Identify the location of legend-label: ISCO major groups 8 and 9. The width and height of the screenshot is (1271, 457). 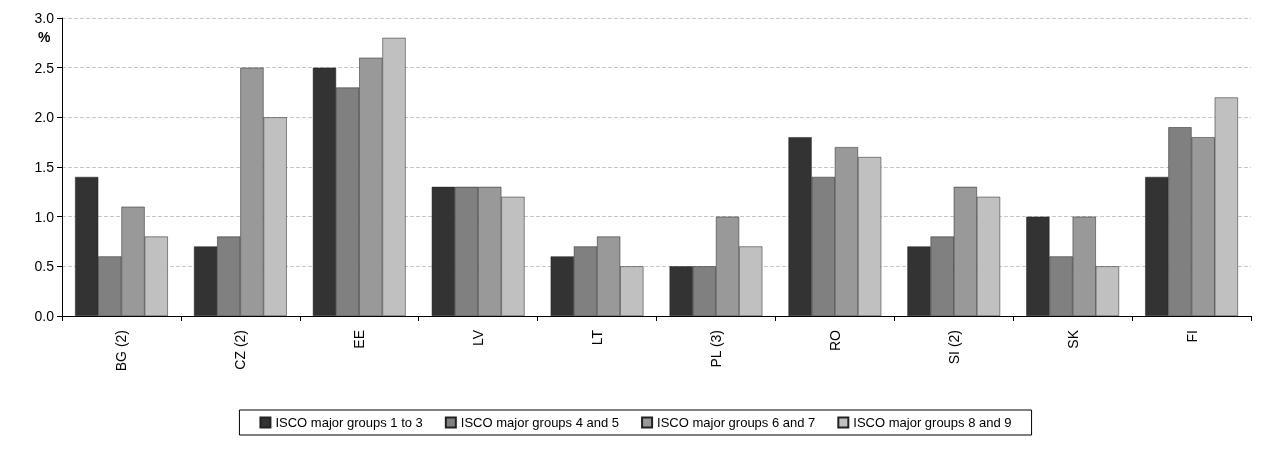
(932, 422).